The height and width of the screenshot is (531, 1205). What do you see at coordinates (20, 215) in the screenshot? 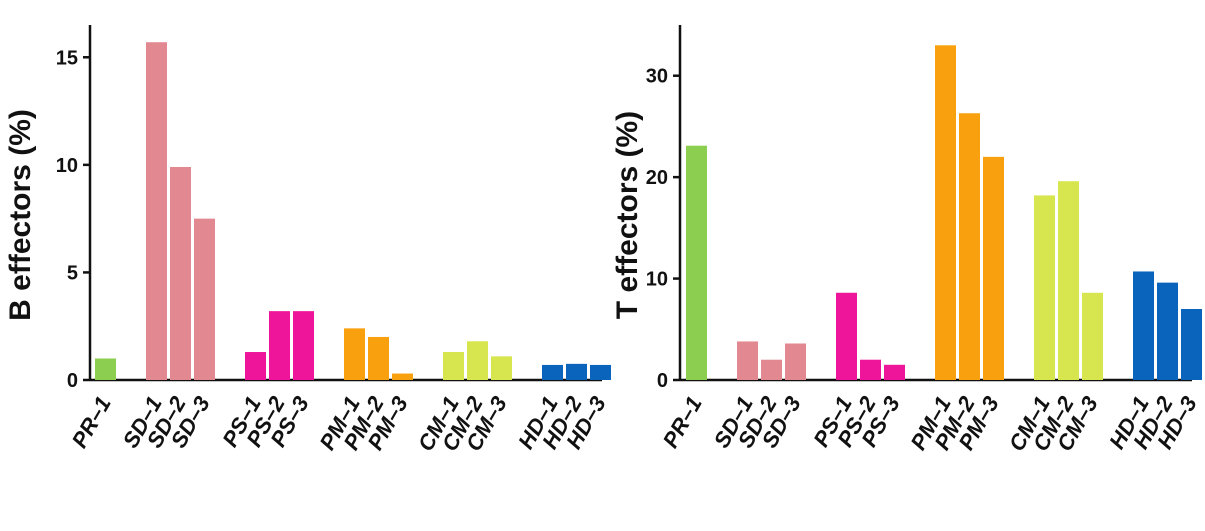
I see `y-axis-label: B effectors (%)` at bounding box center [20, 215].